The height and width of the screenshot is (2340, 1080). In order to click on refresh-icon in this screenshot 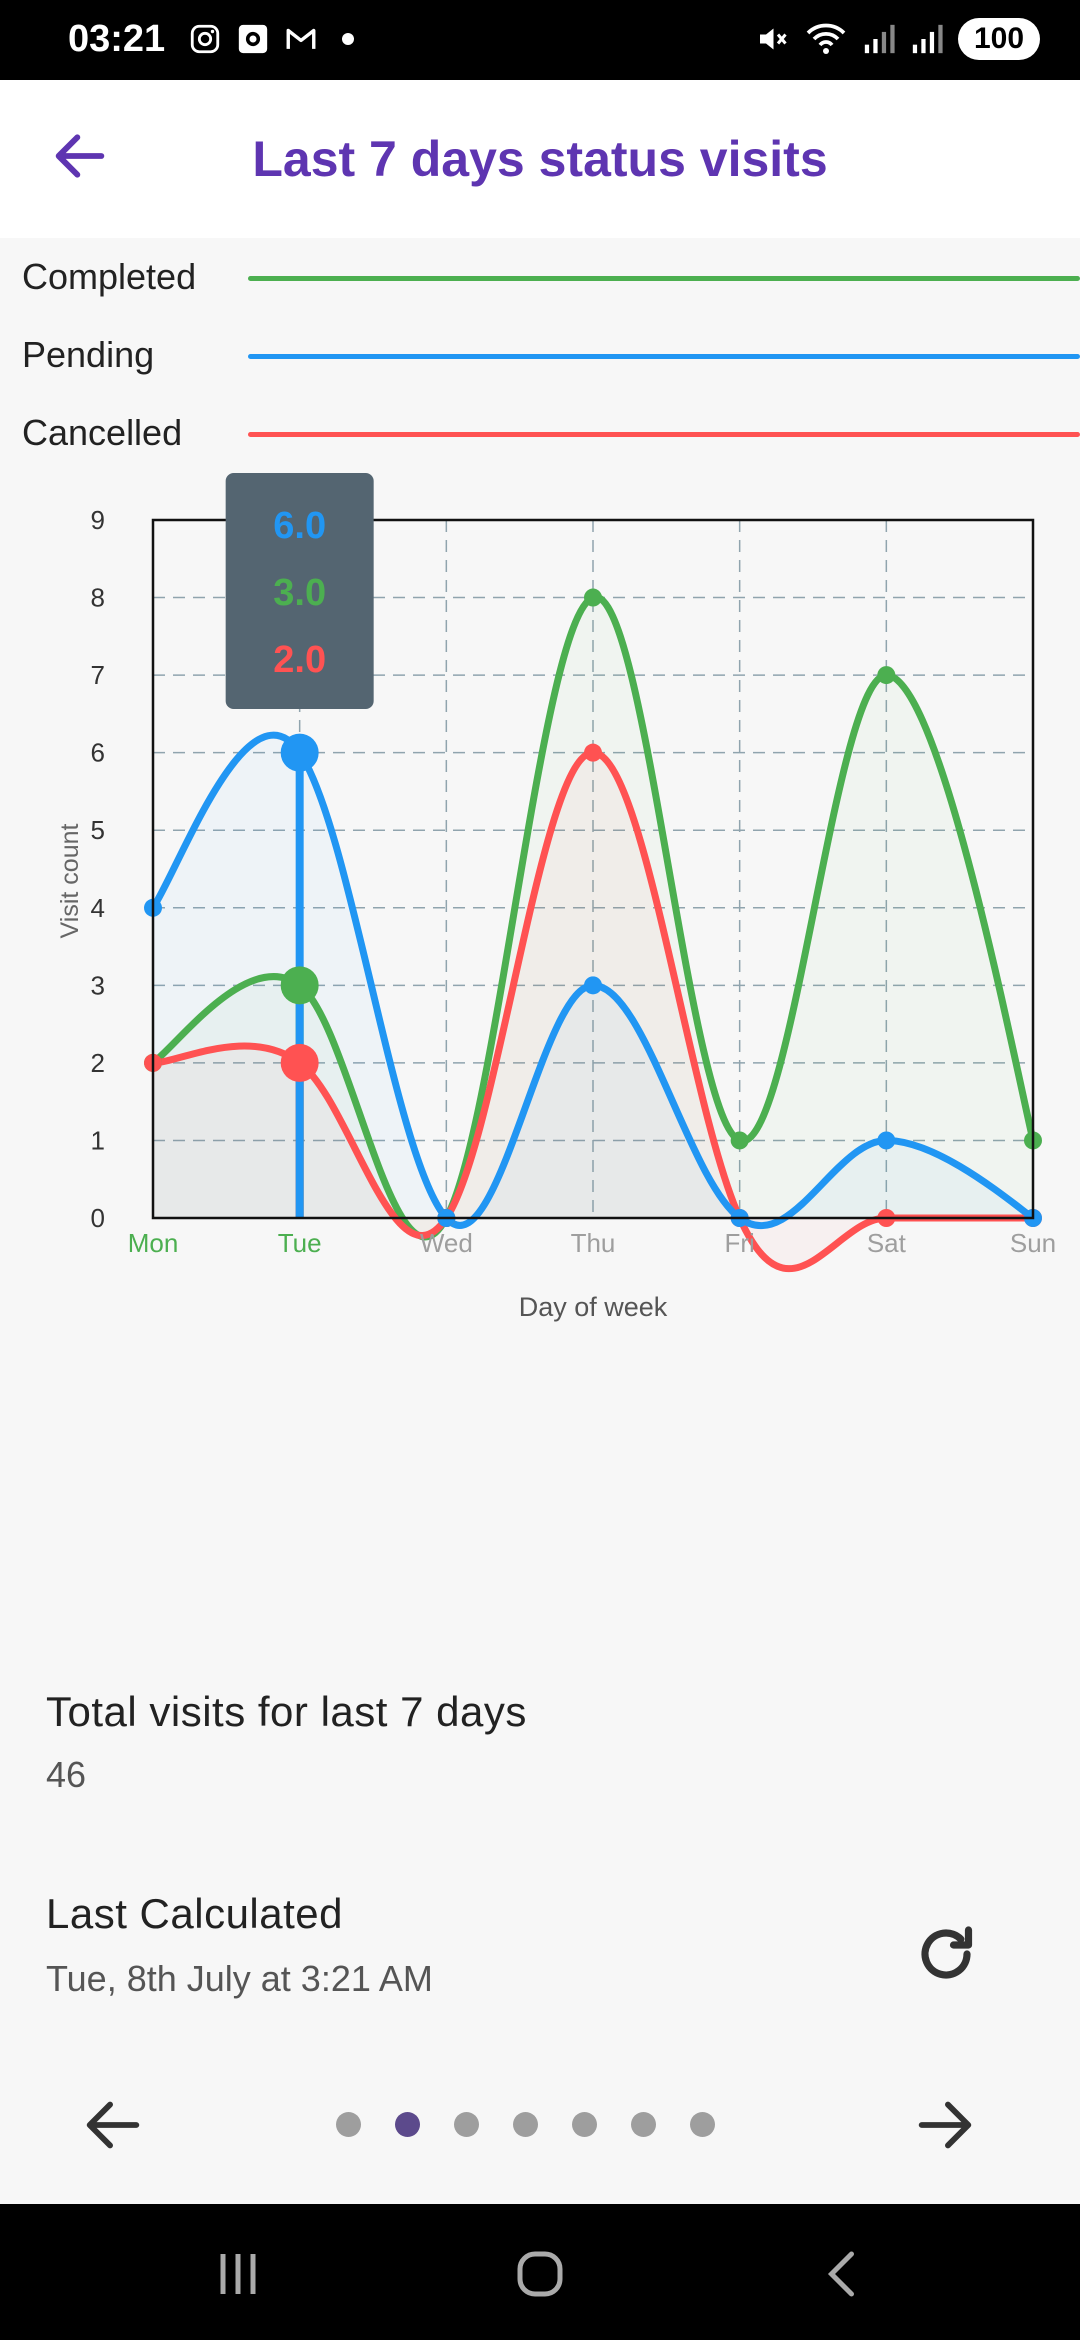, I will do `click(946, 1954)`.